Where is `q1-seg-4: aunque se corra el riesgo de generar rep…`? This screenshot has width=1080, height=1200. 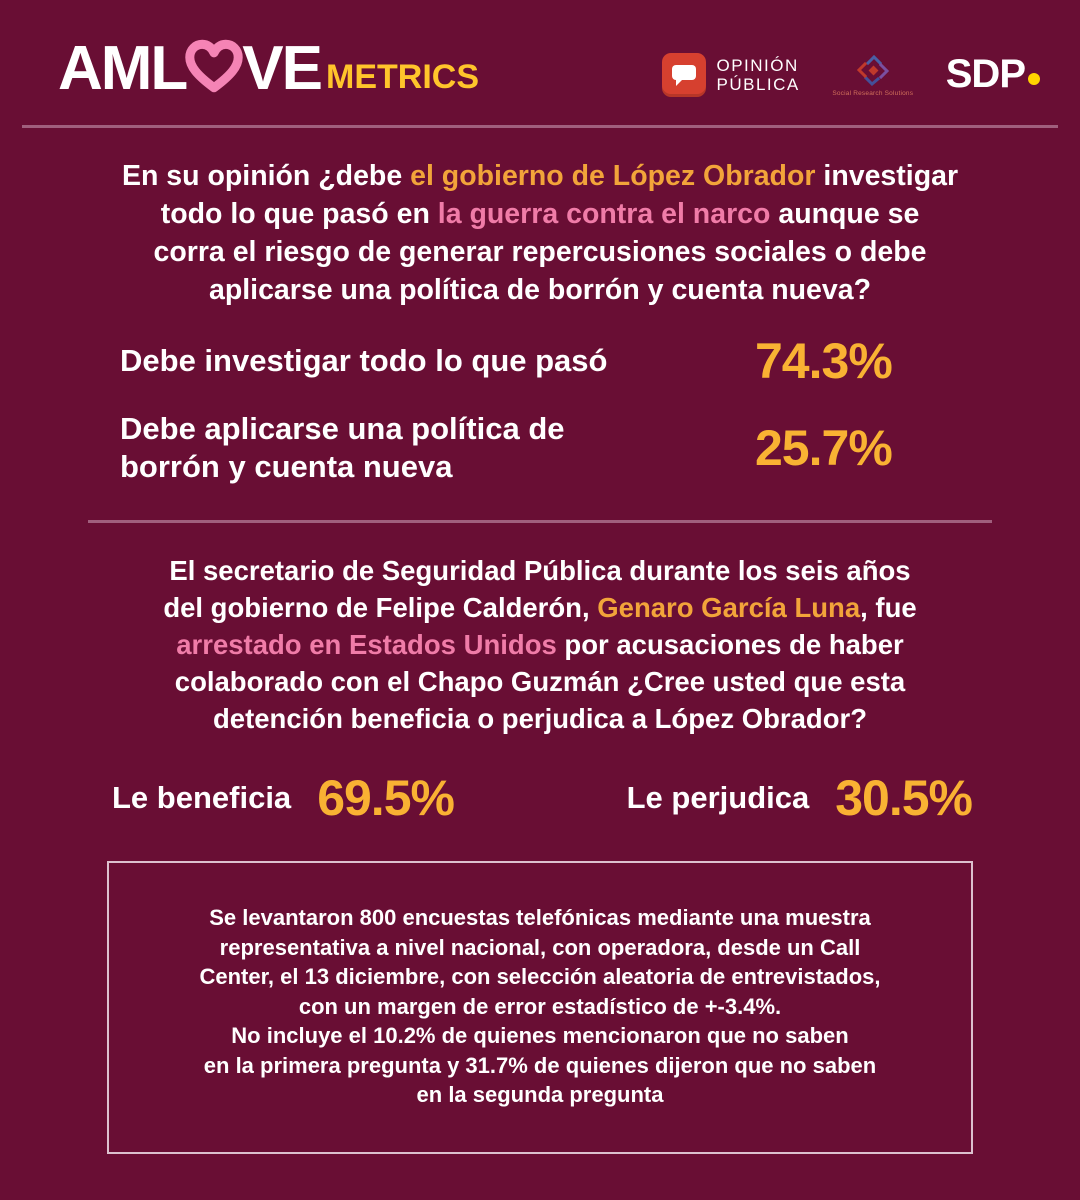 q1-seg-4: aunque se corra el riesgo de generar rep… is located at coordinates (540, 252).